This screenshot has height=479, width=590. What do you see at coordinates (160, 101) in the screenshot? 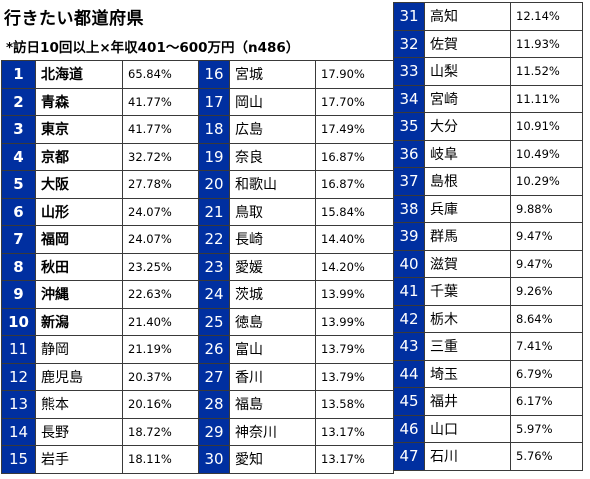
I see `percentage-value: 41.77%` at bounding box center [160, 101].